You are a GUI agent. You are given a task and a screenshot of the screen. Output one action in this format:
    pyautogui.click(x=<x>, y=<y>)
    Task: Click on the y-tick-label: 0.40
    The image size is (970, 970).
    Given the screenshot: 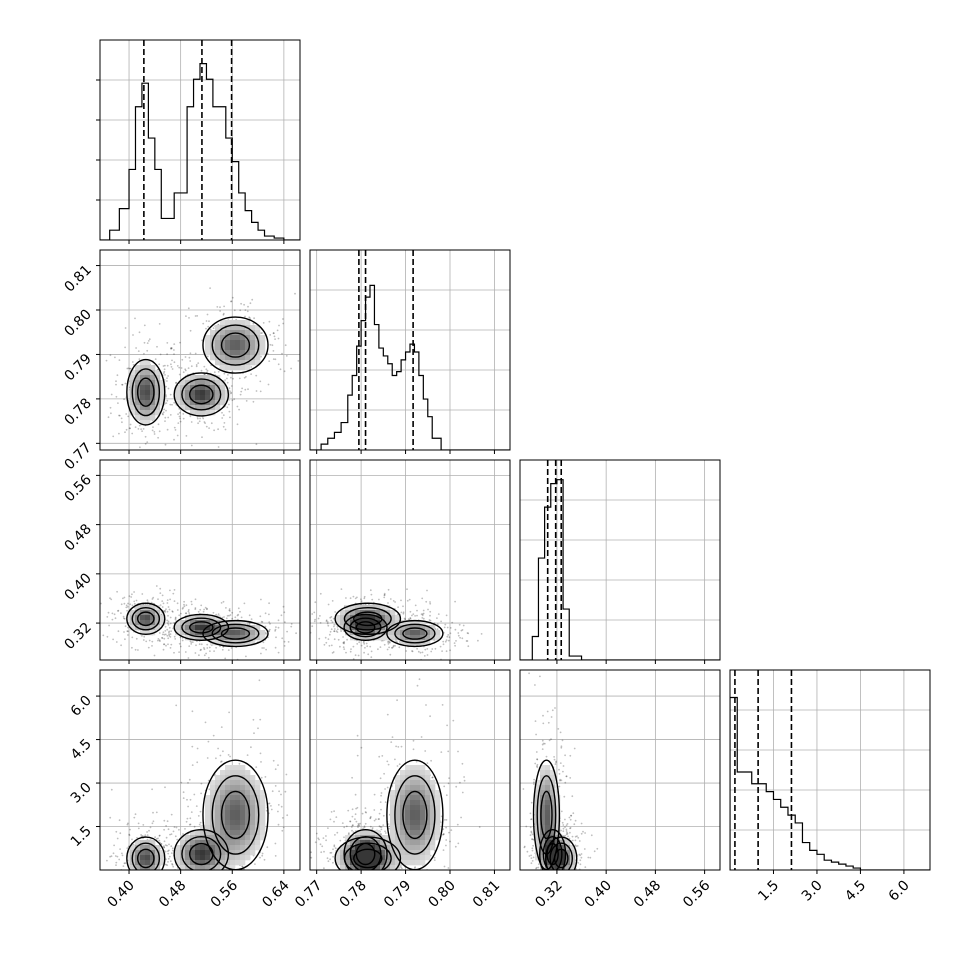 What is the action you would take?
    pyautogui.click(x=77, y=586)
    